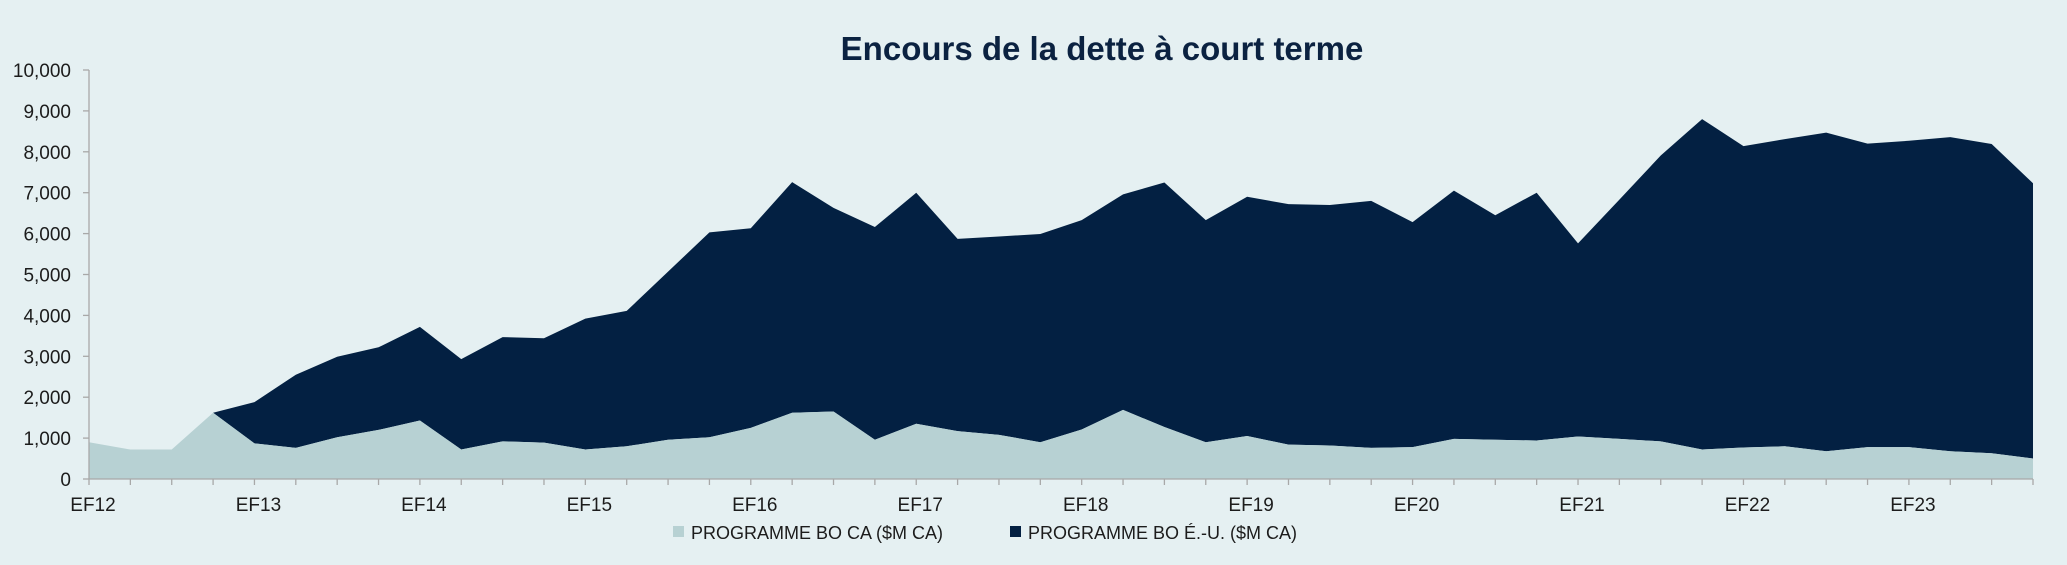 The height and width of the screenshot is (565, 2067). Describe the element at coordinates (42, 71) in the screenshot. I see `y-tick-label: 10,000` at that location.